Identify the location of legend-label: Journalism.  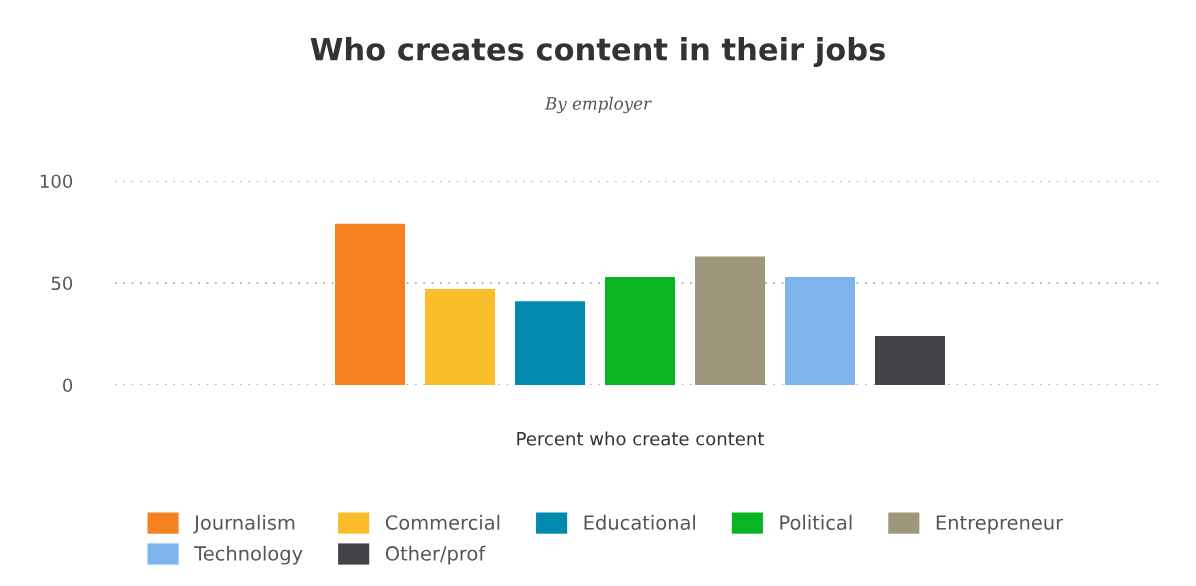
(244, 524).